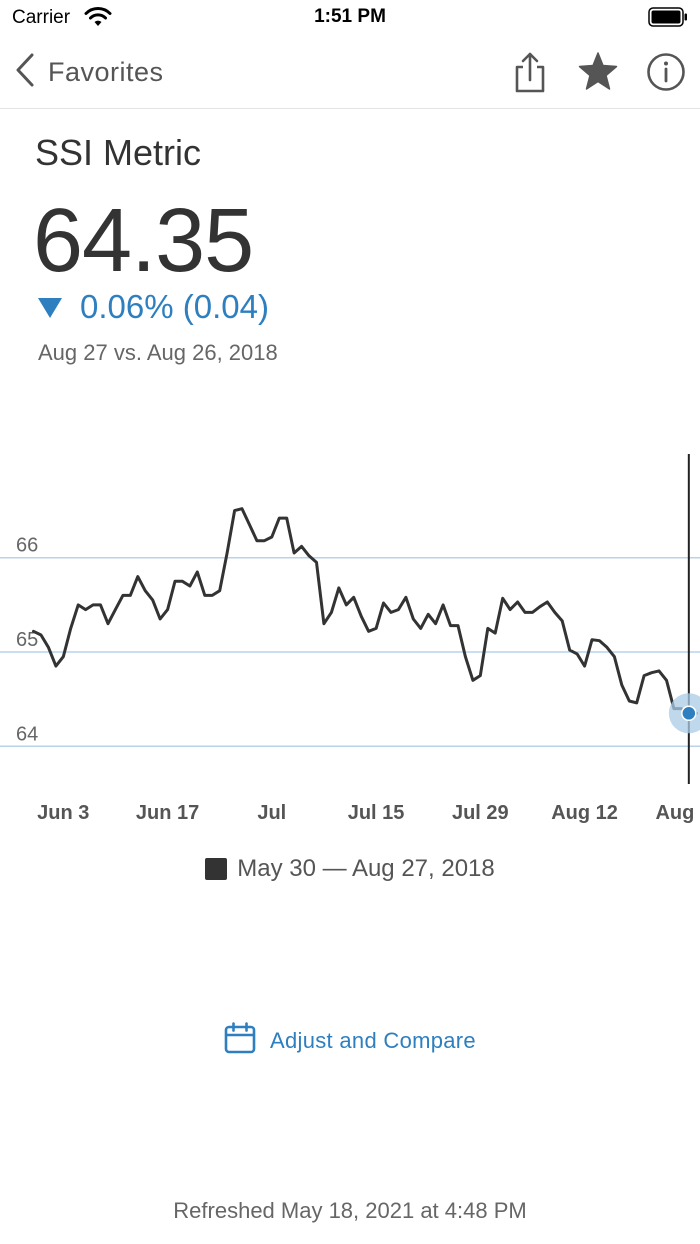 The image size is (700, 1244). I want to click on info-icon, so click(666, 74).